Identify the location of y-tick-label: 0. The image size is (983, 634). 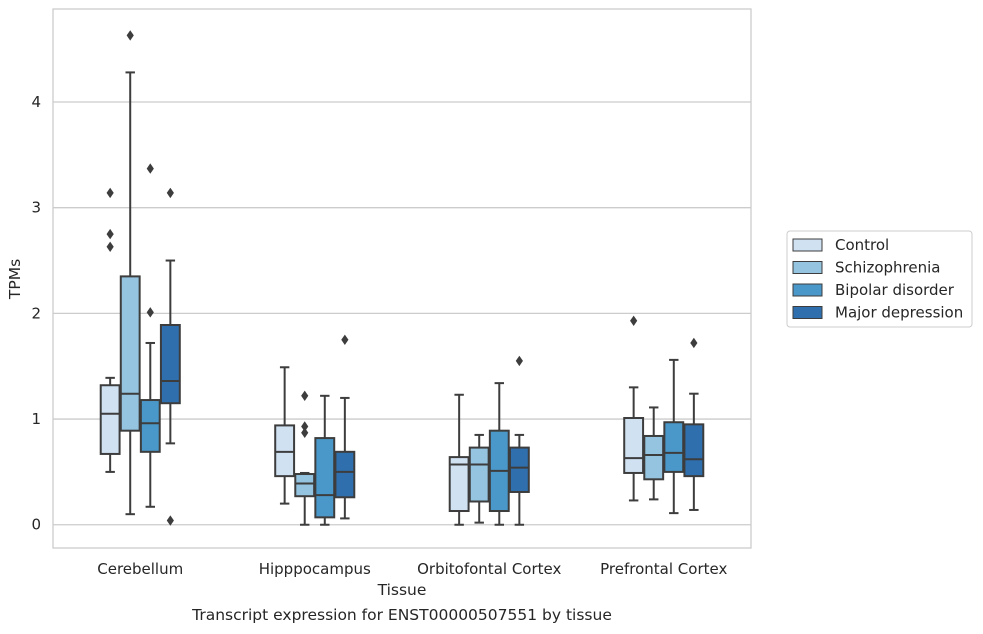
(36, 525).